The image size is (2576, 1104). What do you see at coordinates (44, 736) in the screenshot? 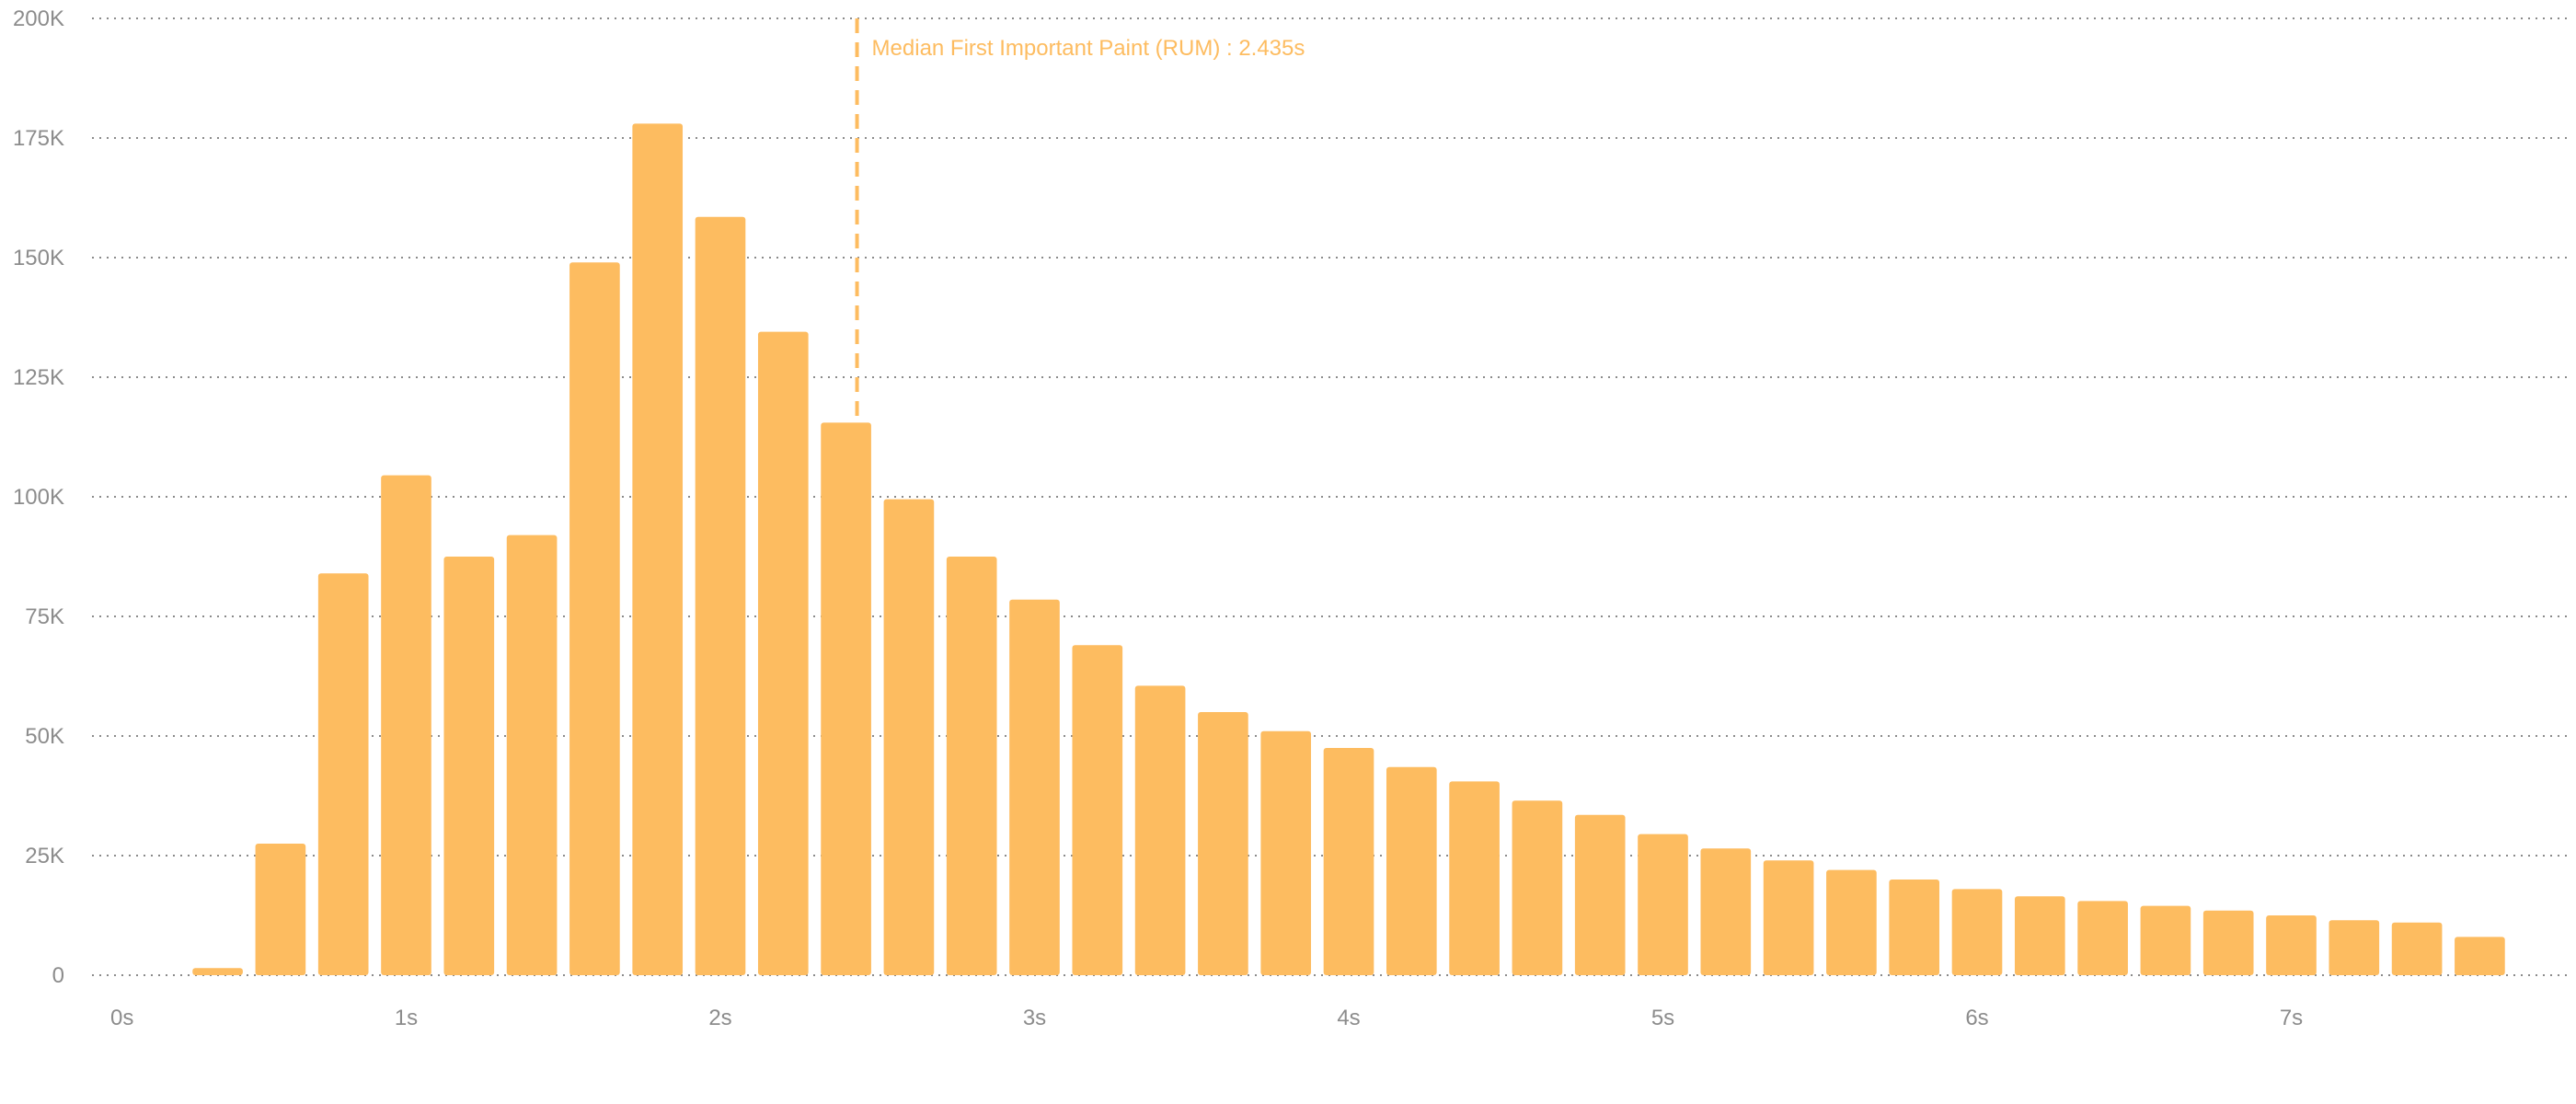
I see `y-tick-label-2: 50K` at bounding box center [44, 736].